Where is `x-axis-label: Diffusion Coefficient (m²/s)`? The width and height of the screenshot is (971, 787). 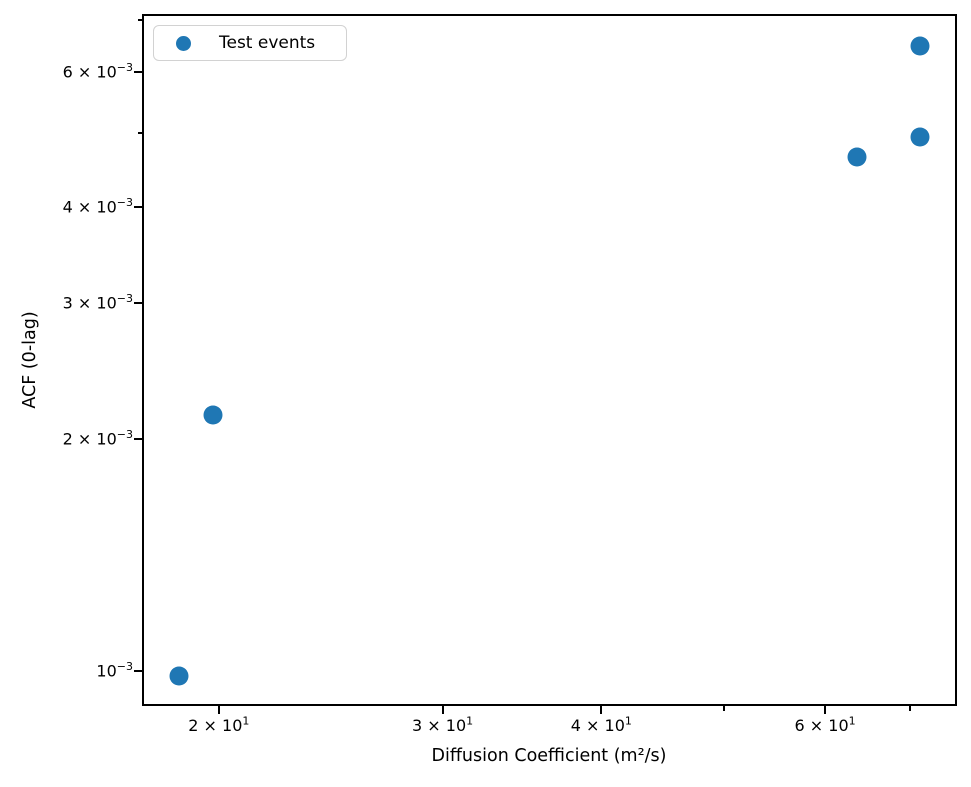 x-axis-label: Diffusion Coefficient (m²/s) is located at coordinates (549, 756).